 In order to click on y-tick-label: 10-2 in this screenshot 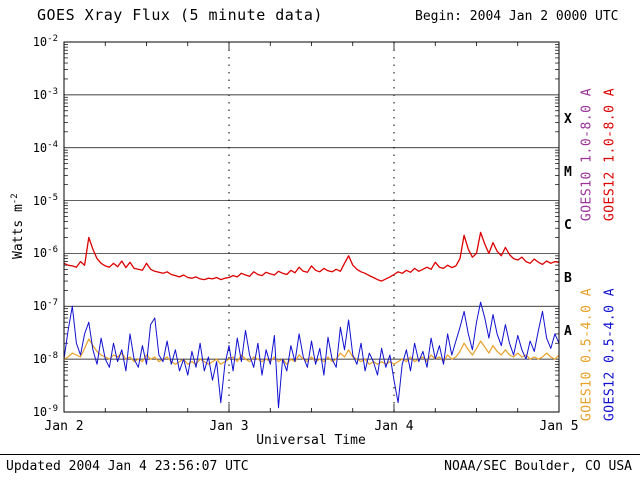, I will do `click(39, 41)`.